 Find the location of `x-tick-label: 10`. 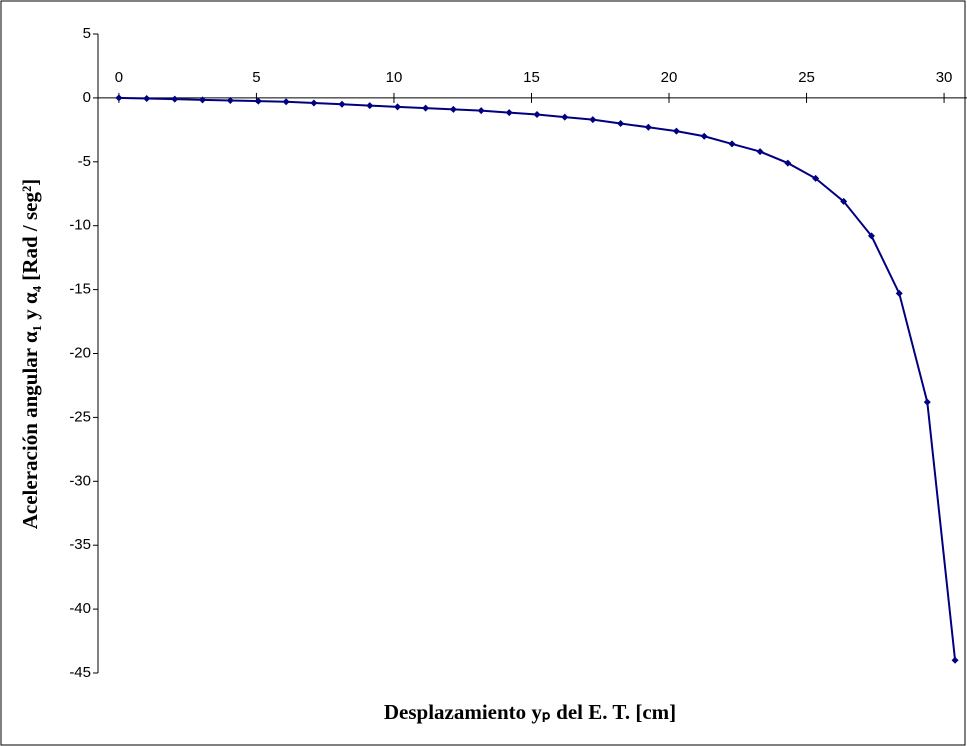

x-tick-label: 10 is located at coordinates (394, 77).